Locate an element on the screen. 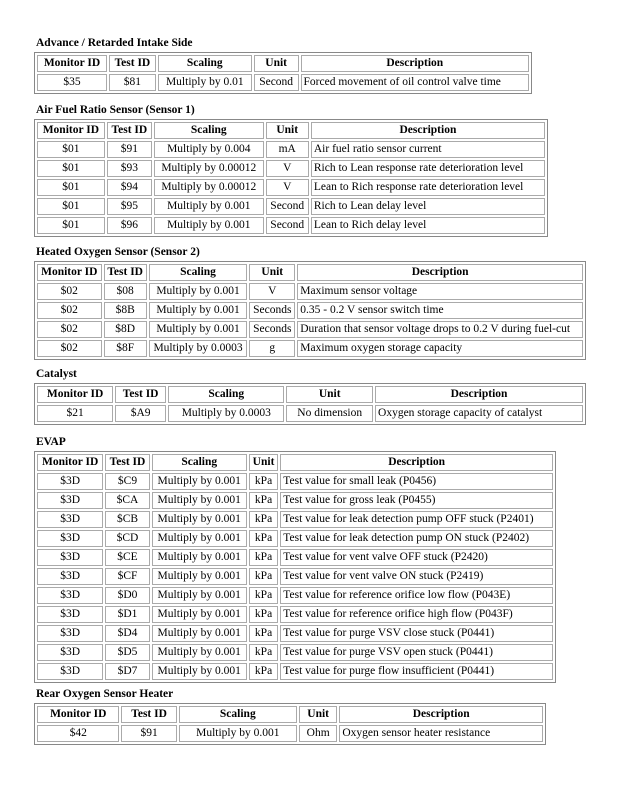 The height and width of the screenshot is (800, 618). table-cell: $94 is located at coordinates (129, 187).